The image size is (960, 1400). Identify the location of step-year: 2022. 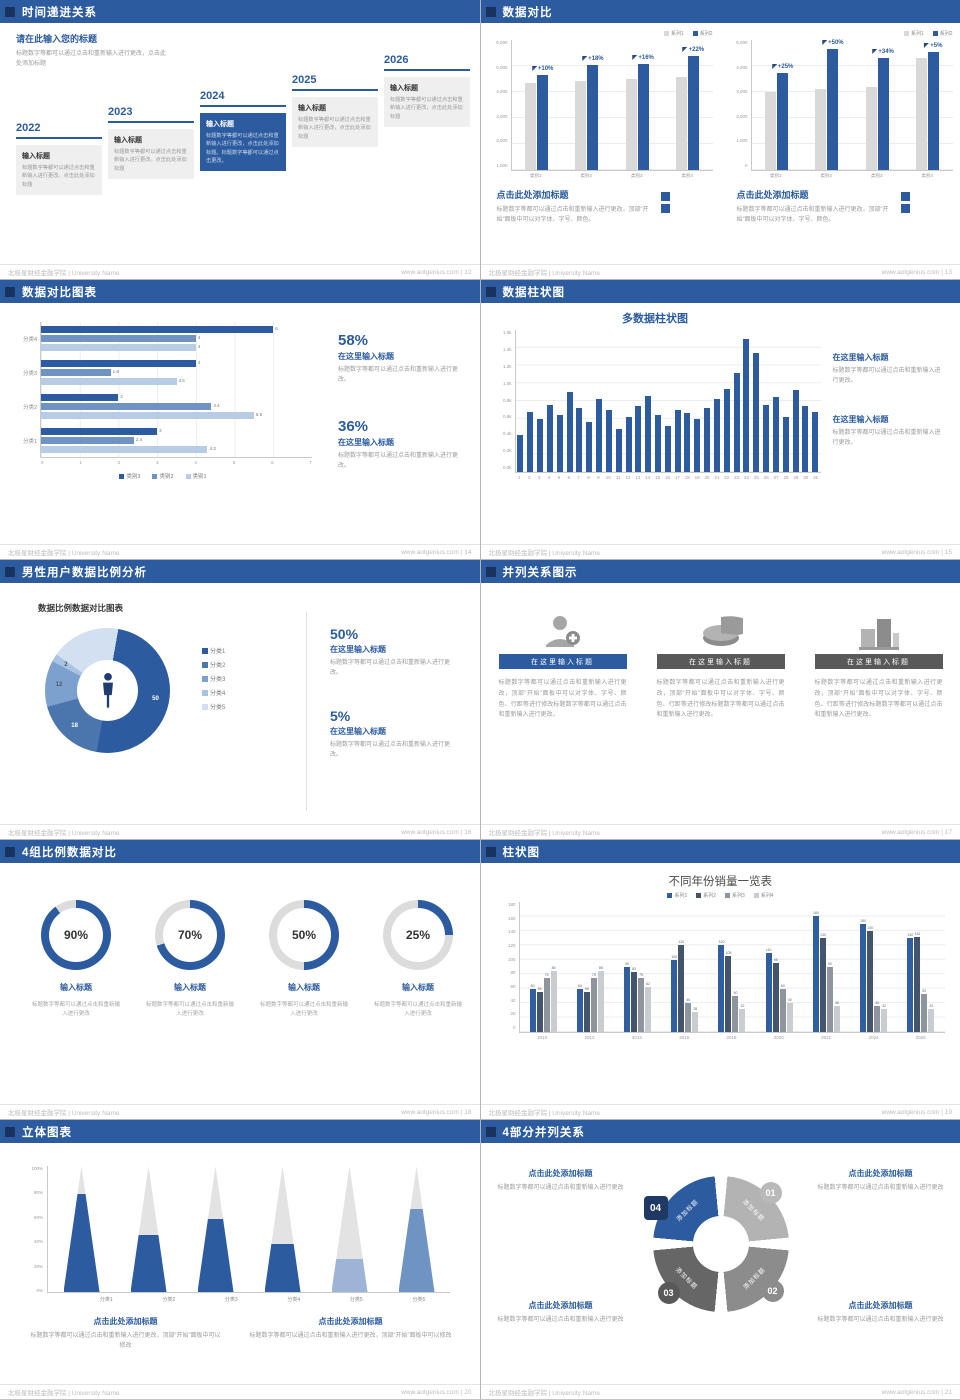
(59, 130).